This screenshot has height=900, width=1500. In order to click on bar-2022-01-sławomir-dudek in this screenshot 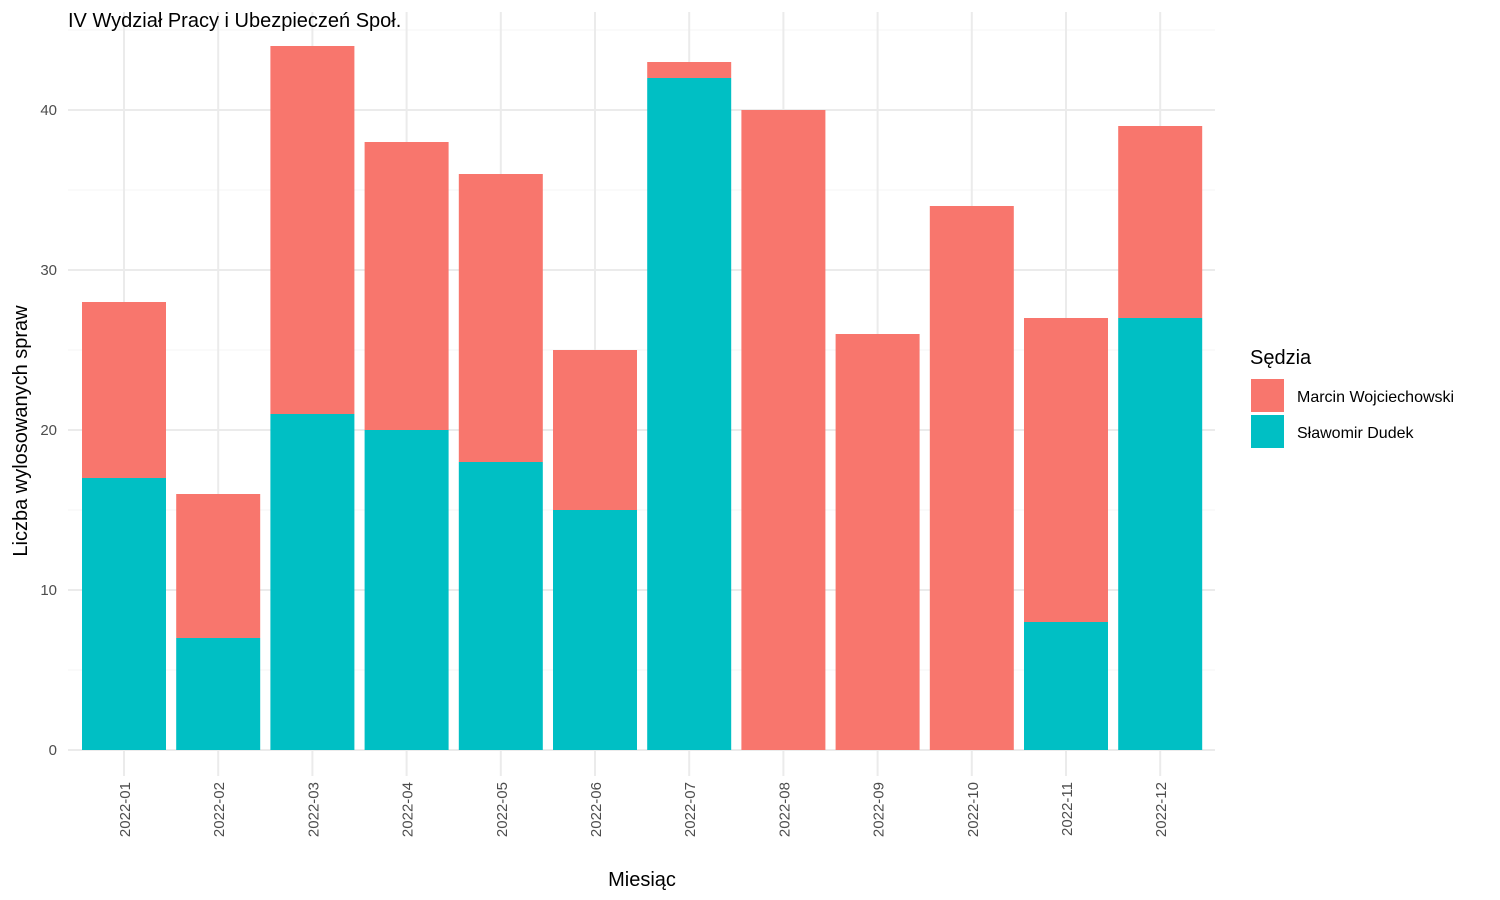, I will do `click(124, 614)`.